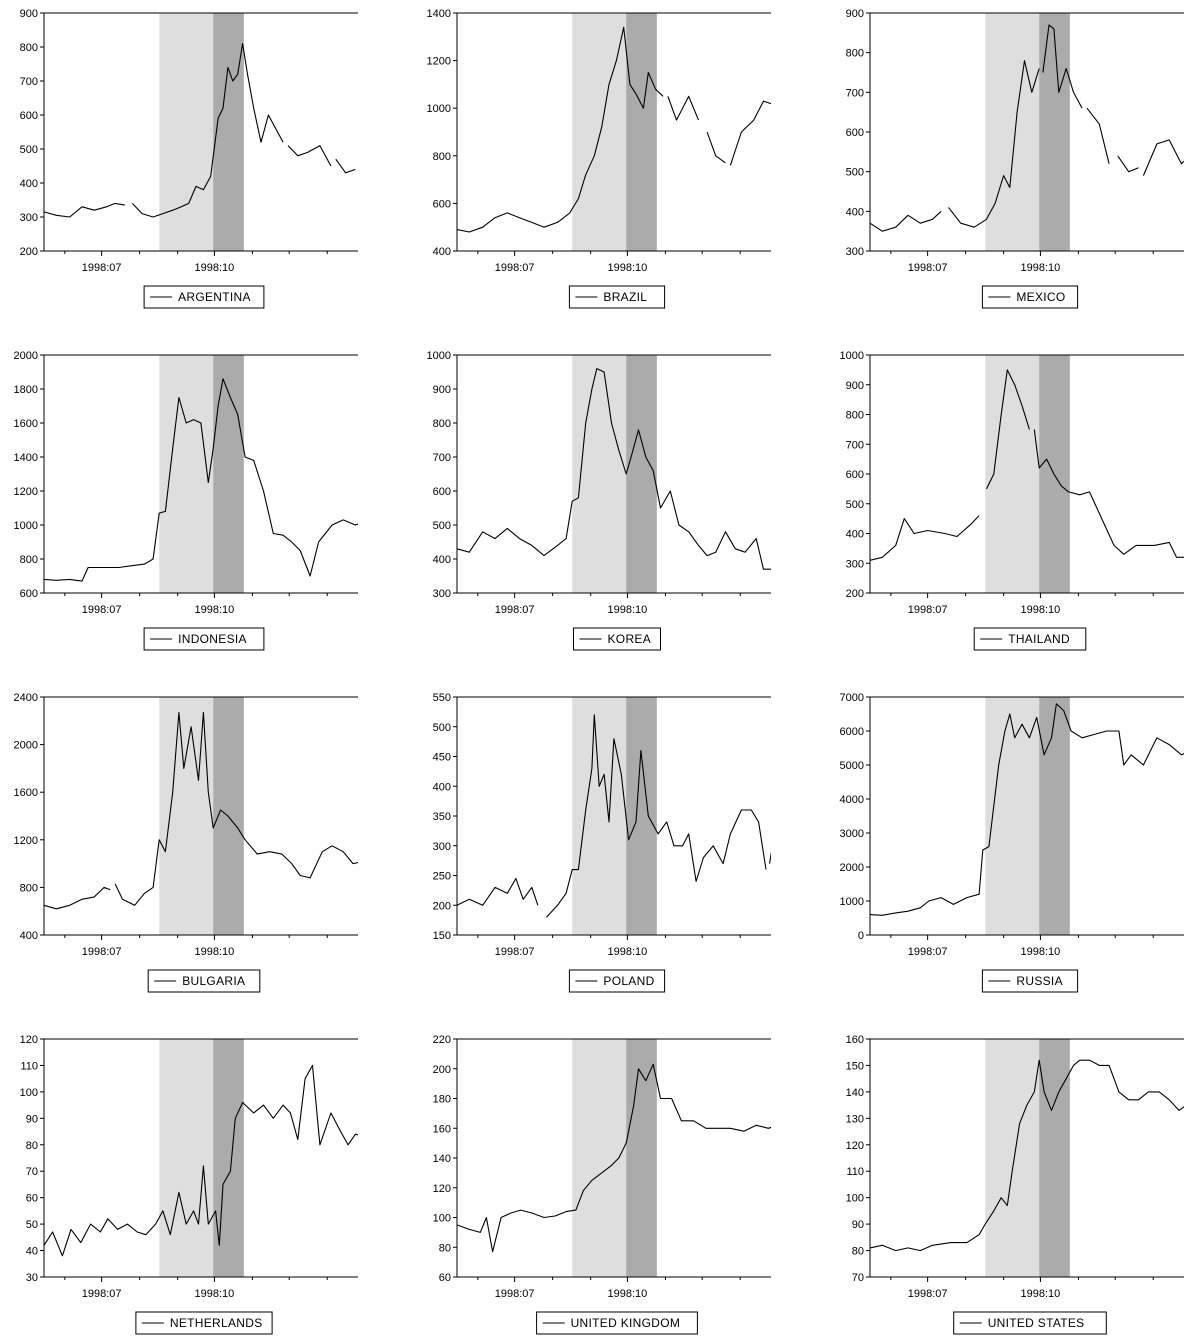  Describe the element at coordinates (442, 817) in the screenshot. I see `y-tick-label: 350` at that location.